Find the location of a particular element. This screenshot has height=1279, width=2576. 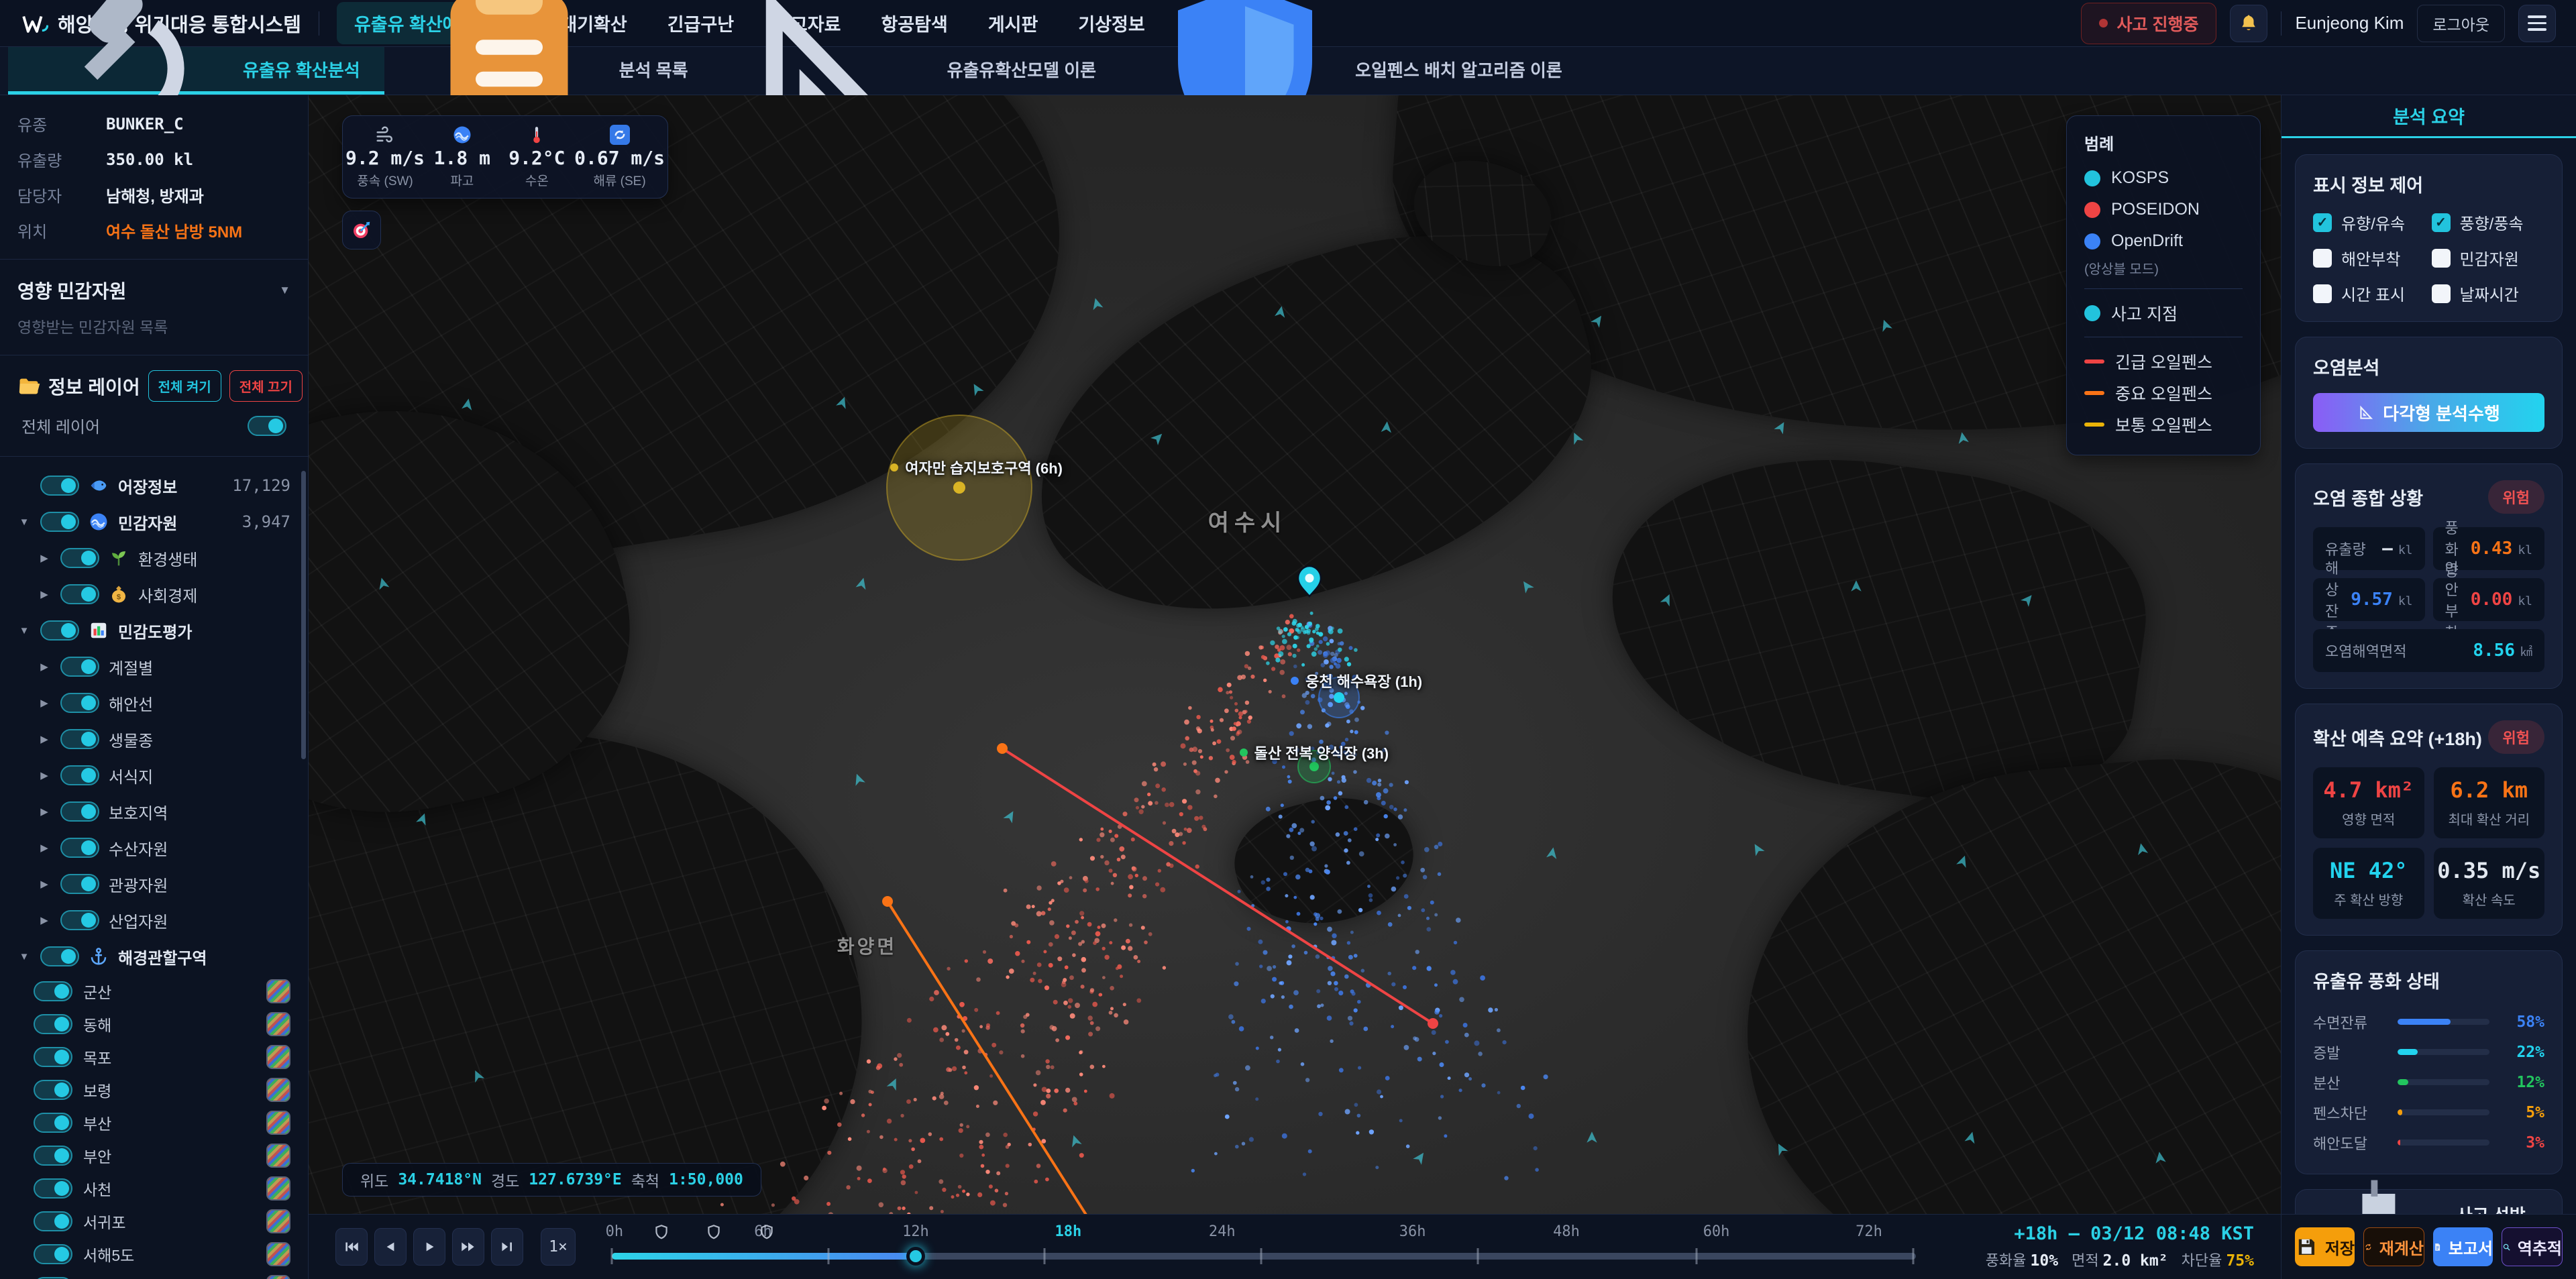

timeline-track is located at coordinates (1263, 1245).